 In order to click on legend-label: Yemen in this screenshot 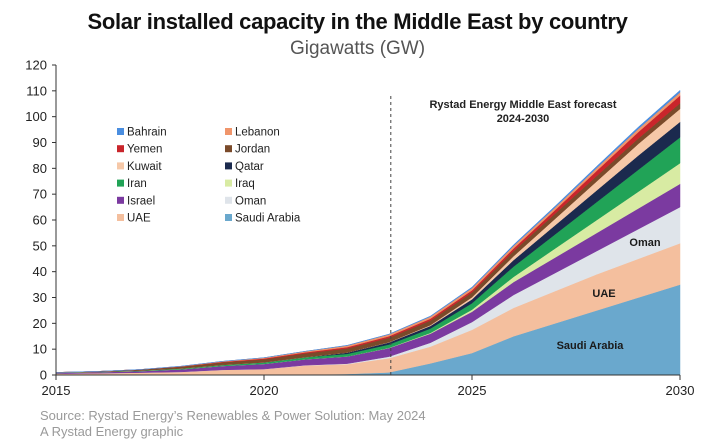, I will do `click(144, 150)`.